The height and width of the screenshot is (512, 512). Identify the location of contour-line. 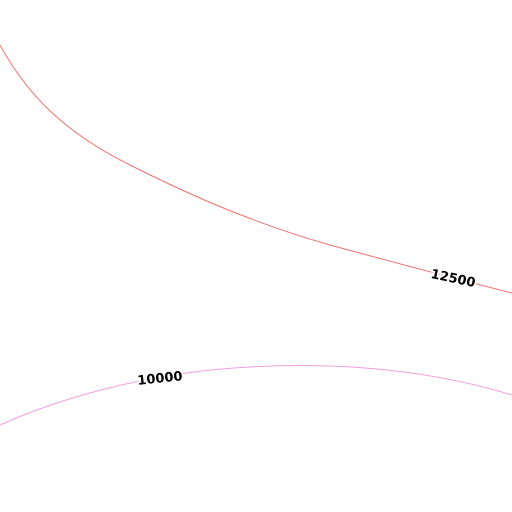
(256, 395).